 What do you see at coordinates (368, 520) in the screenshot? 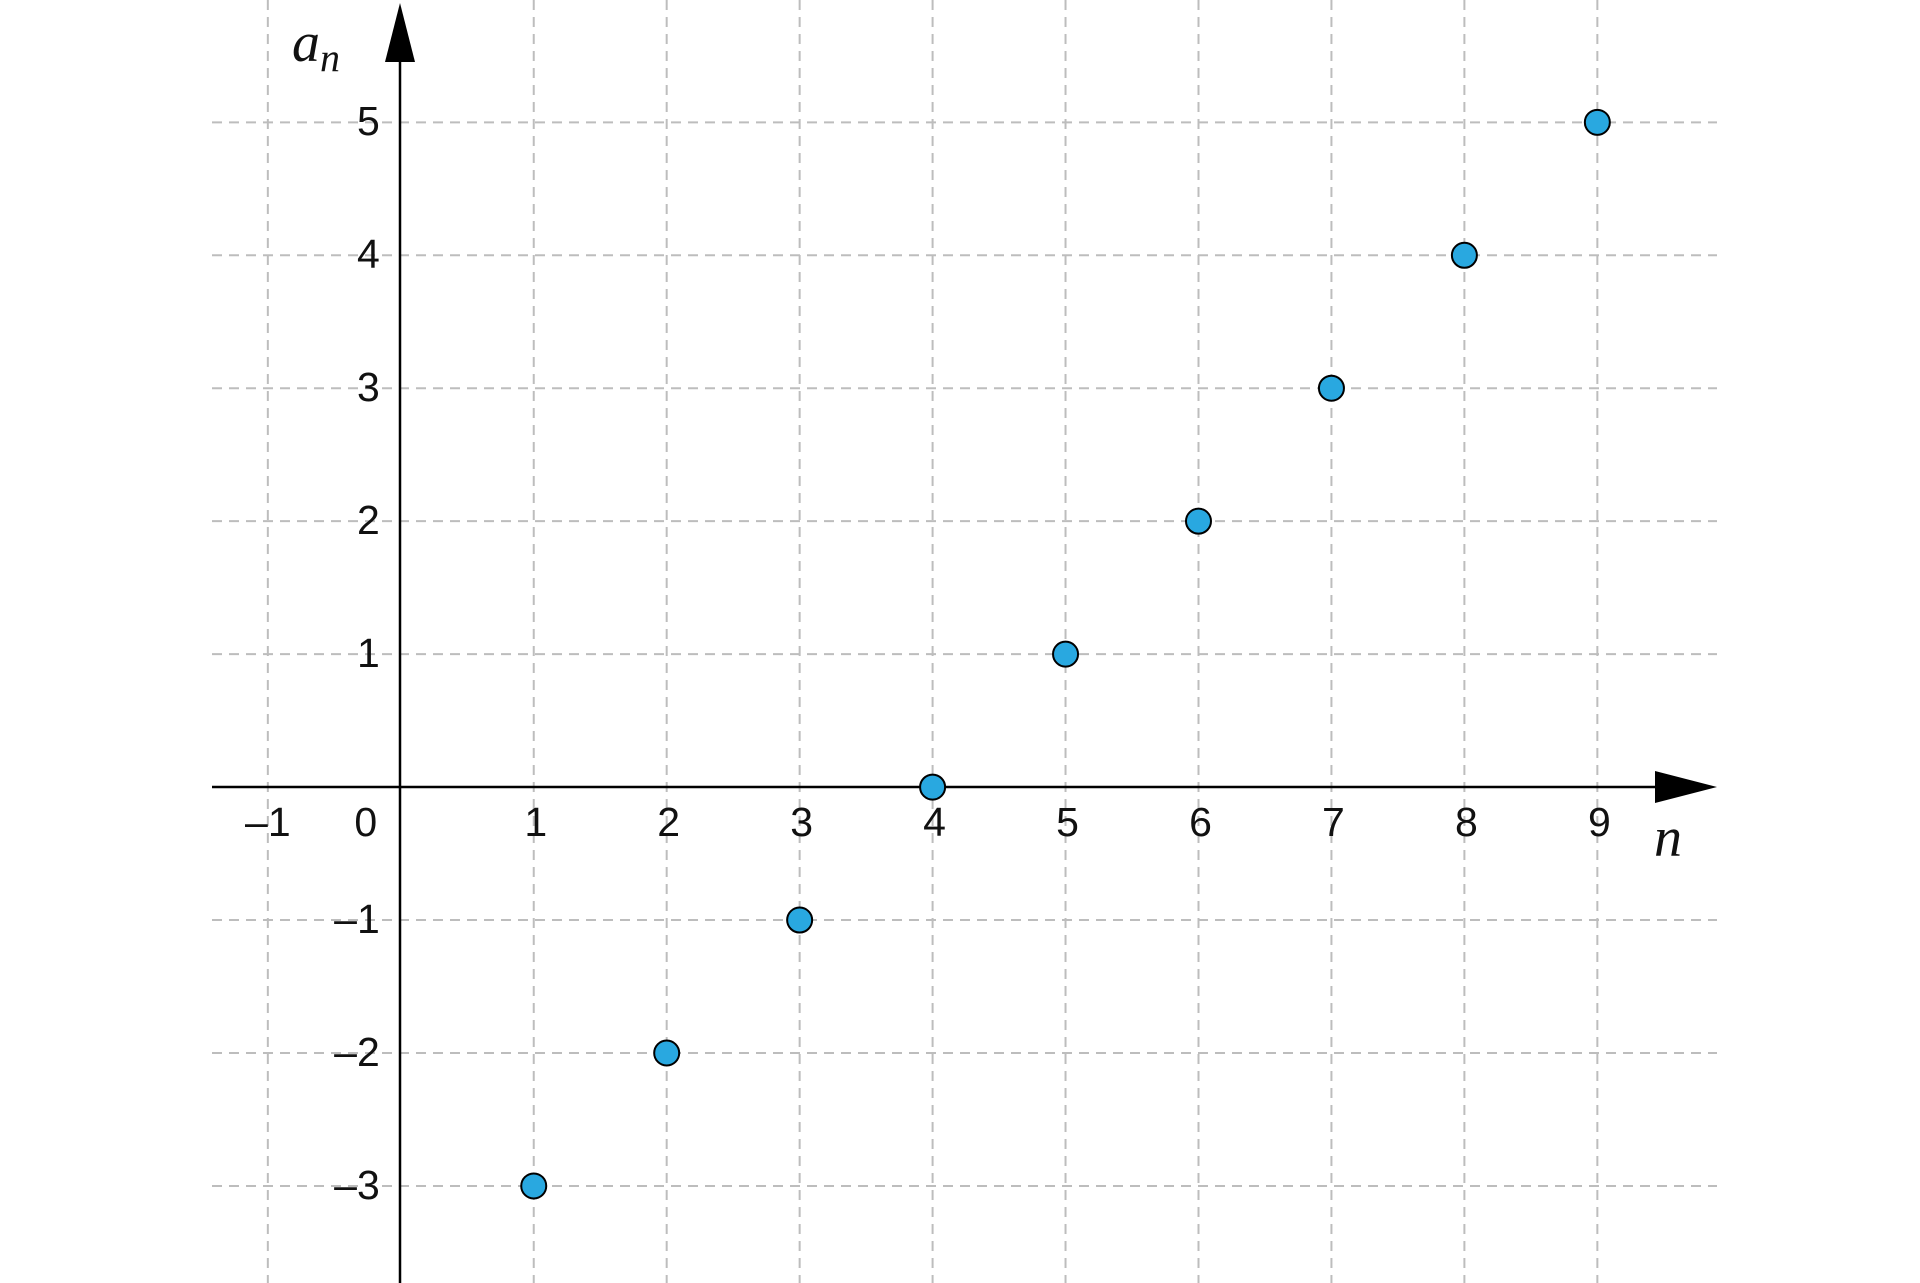
I see `y-tick-label: 2` at bounding box center [368, 520].